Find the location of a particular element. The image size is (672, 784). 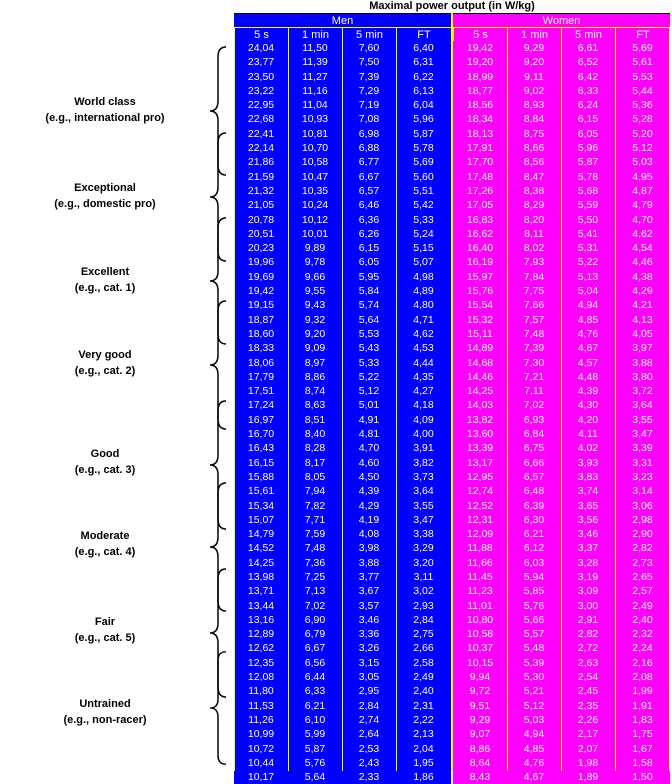

category-example: (e.g., cat. 4) is located at coordinates (105, 552).